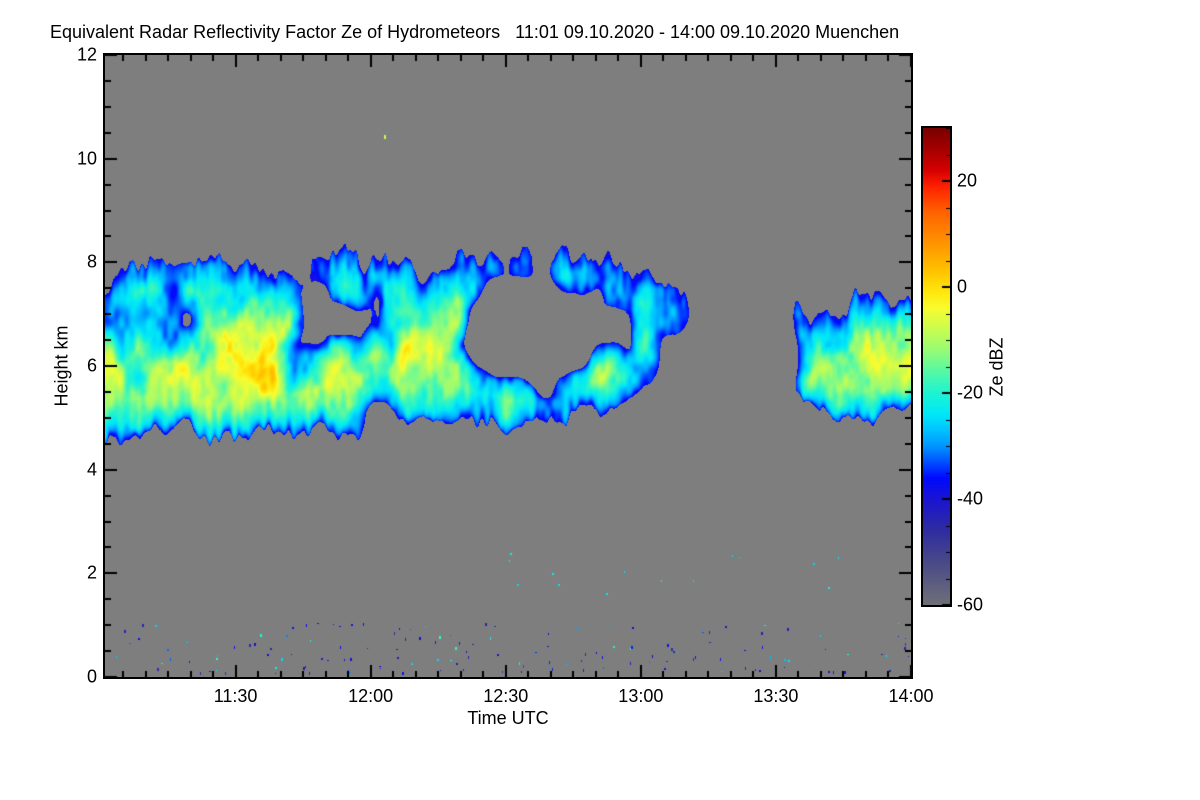 This screenshot has height=800, width=1200. What do you see at coordinates (91, 261) in the screenshot?
I see `y-tick-label: 8` at bounding box center [91, 261].